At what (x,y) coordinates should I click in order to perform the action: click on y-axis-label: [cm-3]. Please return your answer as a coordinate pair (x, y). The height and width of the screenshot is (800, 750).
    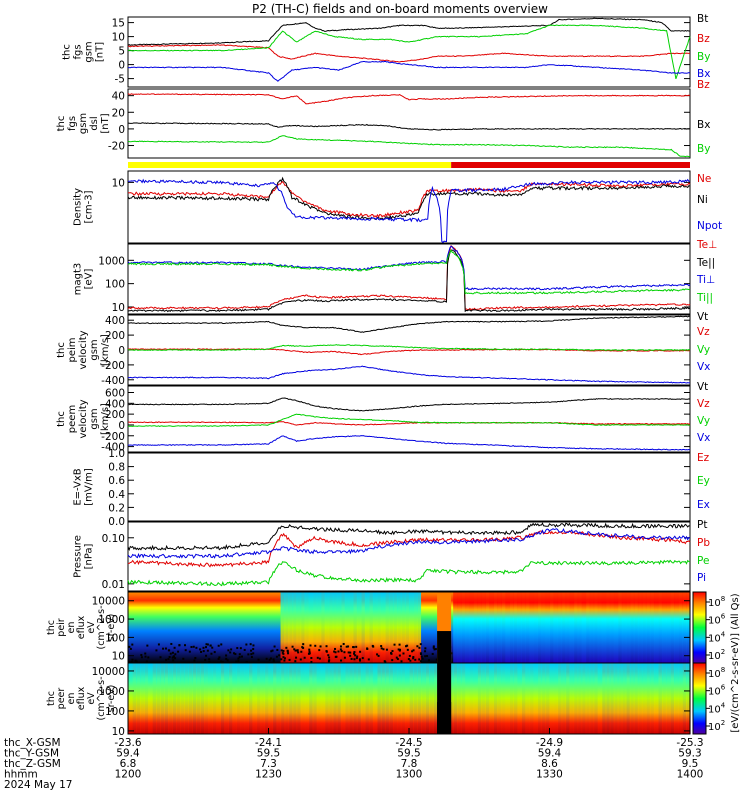
    Looking at the image, I should click on (89, 206).